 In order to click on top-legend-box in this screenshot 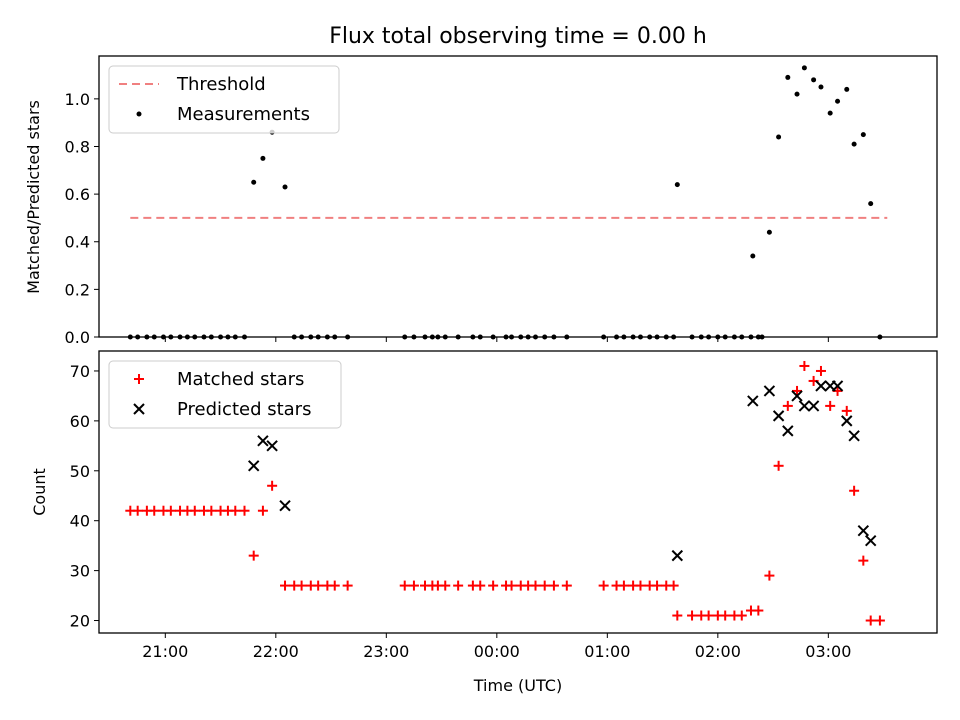, I will do `click(224, 99)`.